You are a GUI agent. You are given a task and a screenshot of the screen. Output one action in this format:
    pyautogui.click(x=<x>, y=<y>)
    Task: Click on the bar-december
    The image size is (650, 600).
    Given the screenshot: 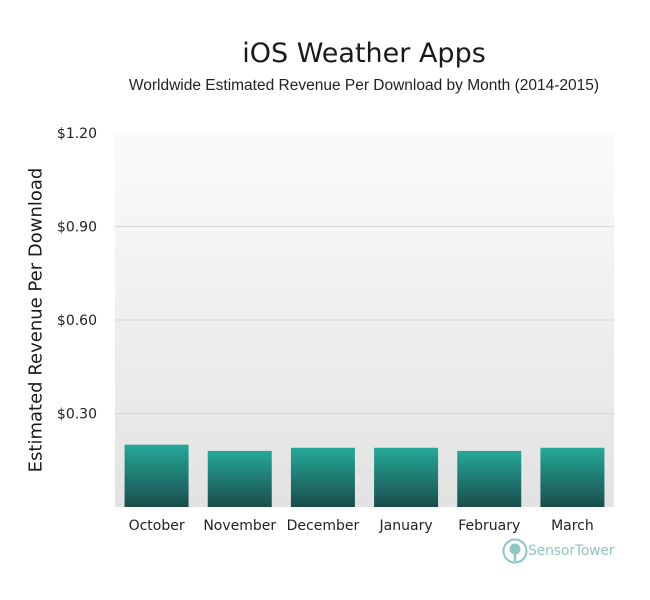 What is the action you would take?
    pyautogui.click(x=322, y=477)
    